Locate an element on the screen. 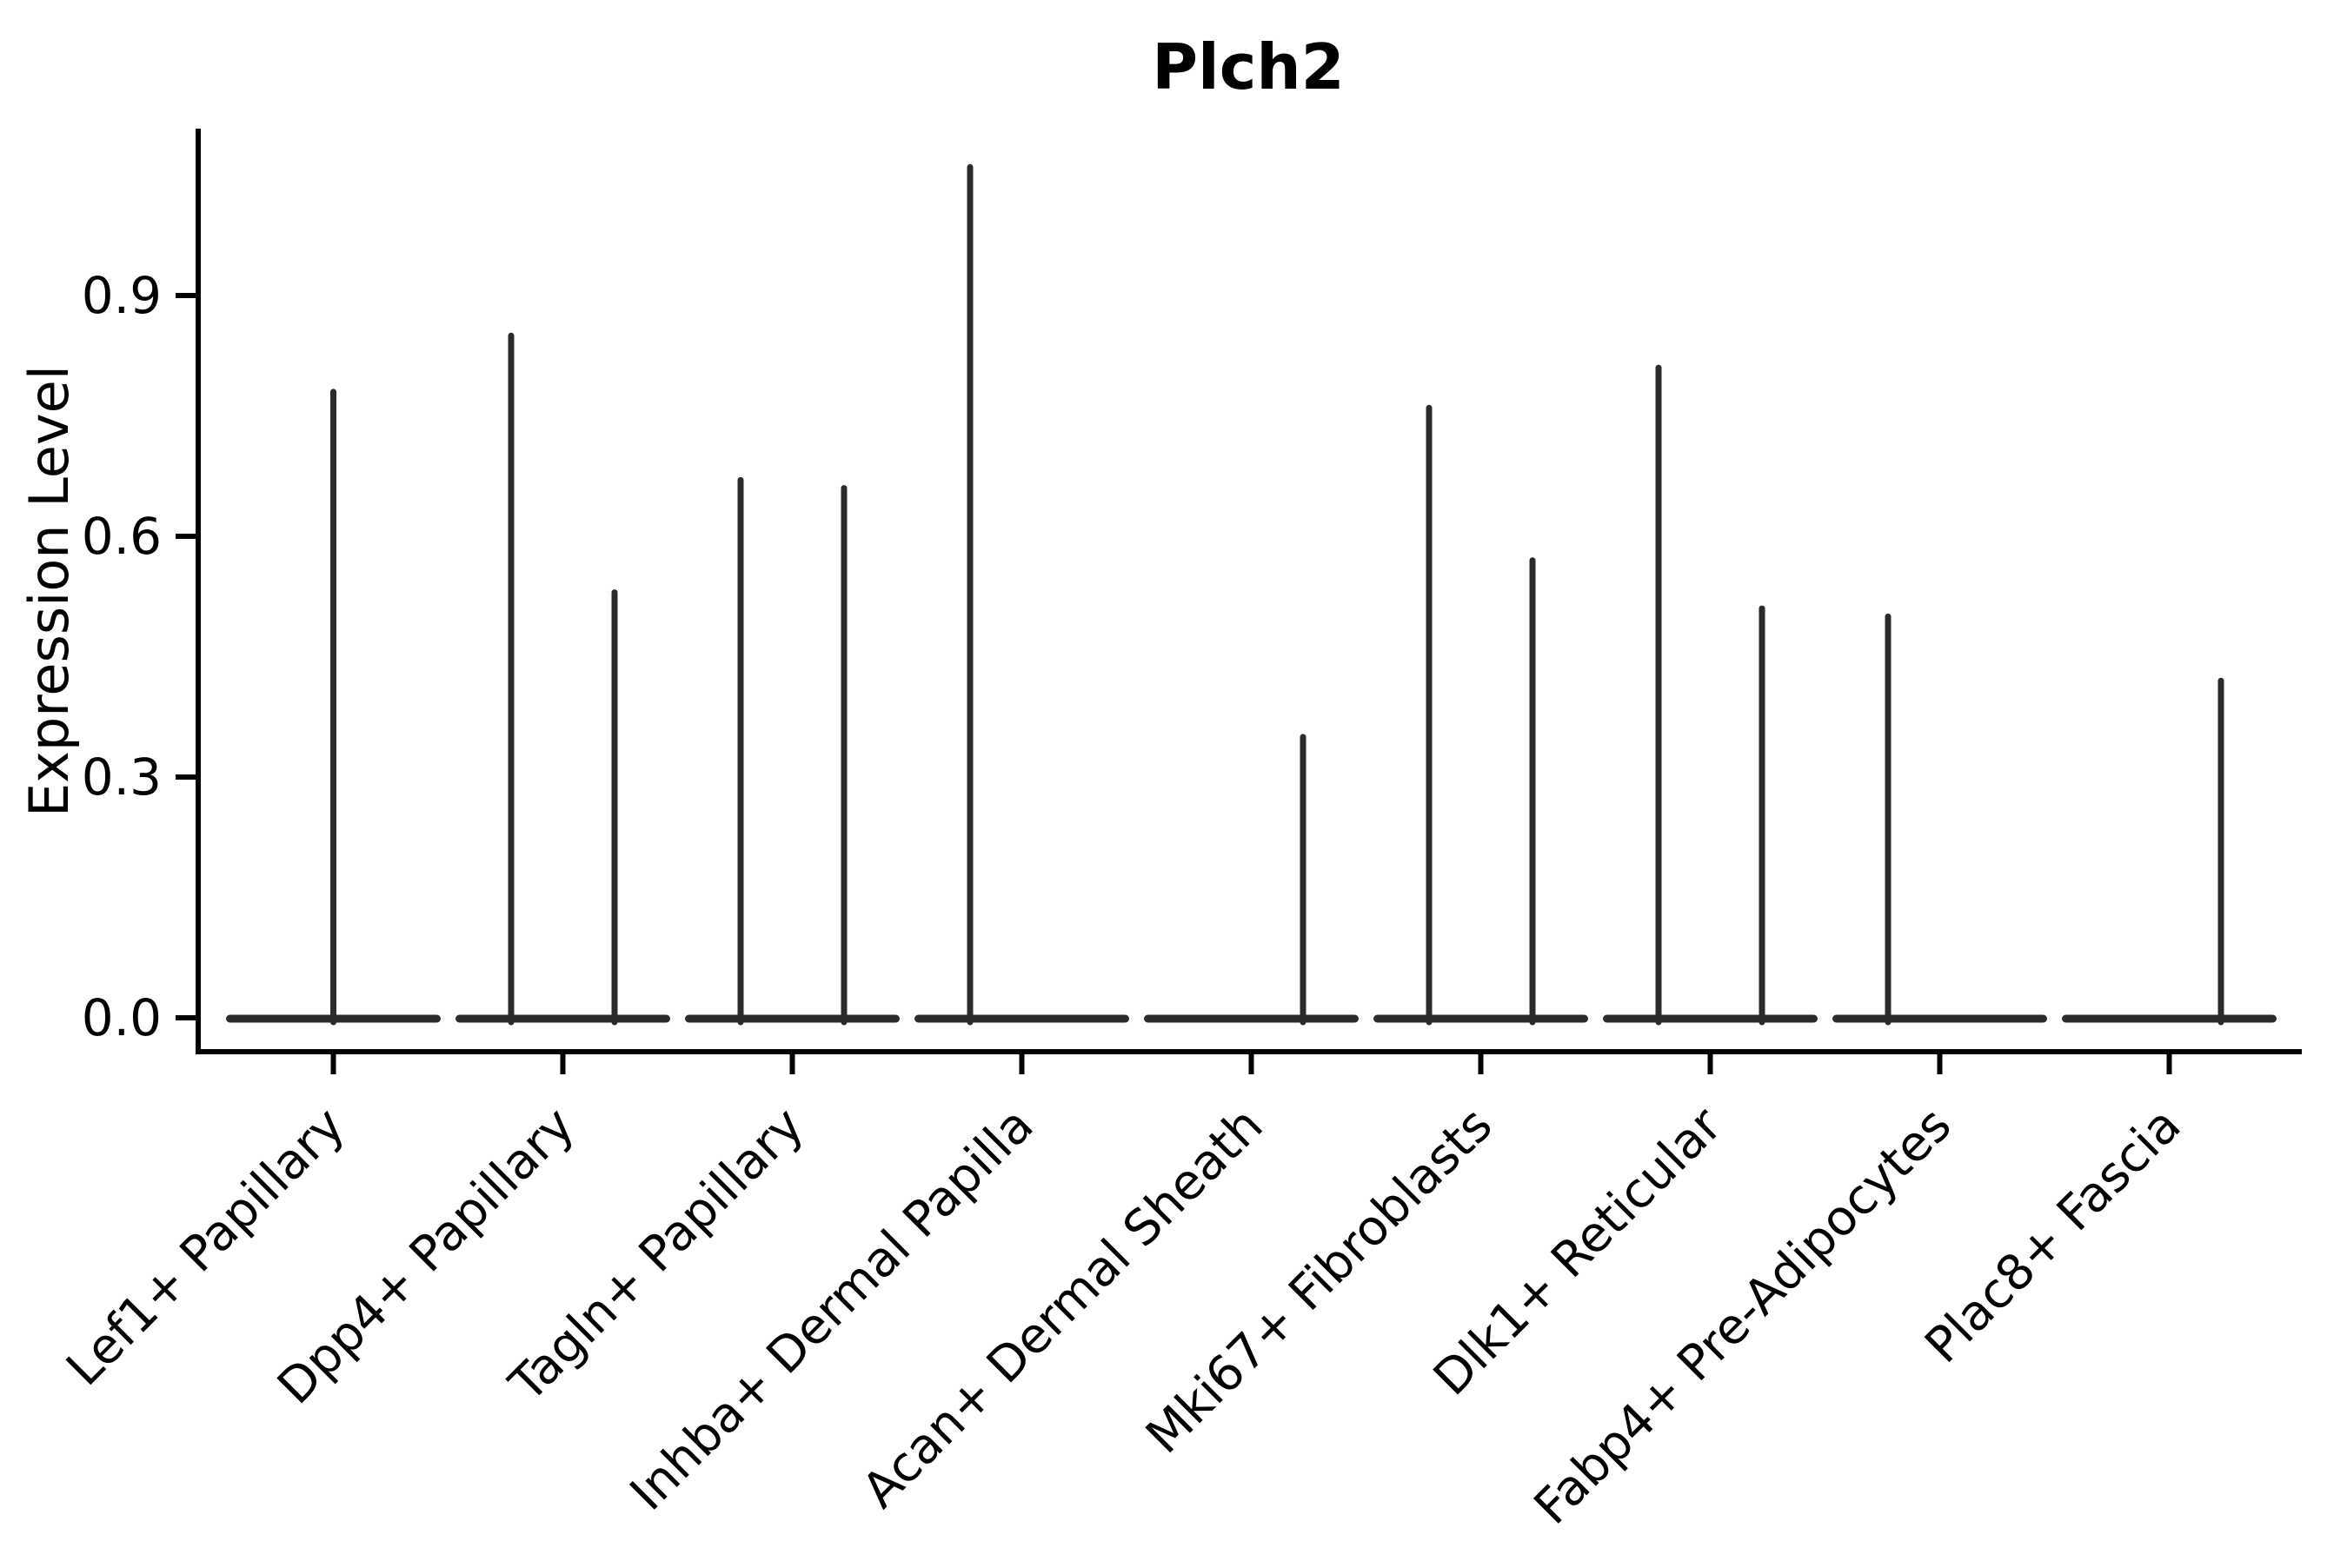  y-tick-label: 0.3 is located at coordinates (122, 777).